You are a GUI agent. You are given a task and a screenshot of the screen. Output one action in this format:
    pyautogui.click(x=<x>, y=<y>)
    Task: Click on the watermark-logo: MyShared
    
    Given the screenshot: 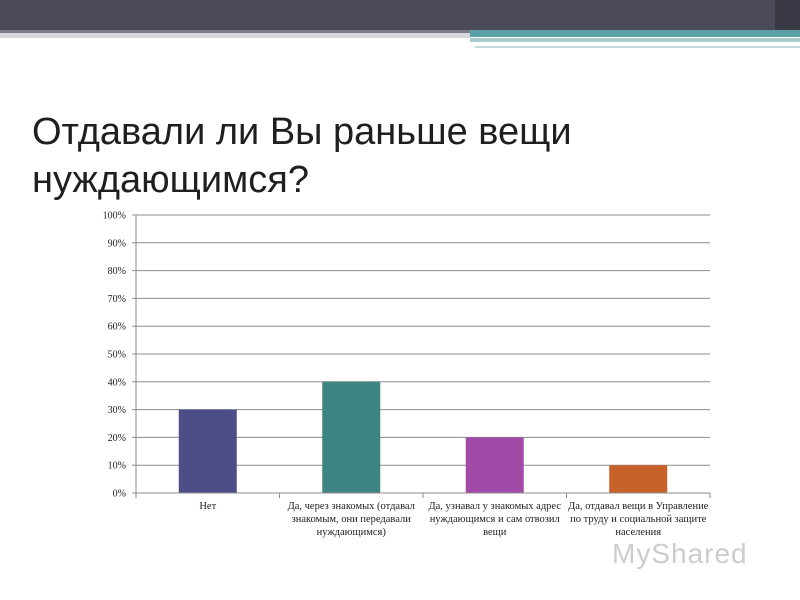 What is the action you would take?
    pyautogui.click(x=680, y=553)
    